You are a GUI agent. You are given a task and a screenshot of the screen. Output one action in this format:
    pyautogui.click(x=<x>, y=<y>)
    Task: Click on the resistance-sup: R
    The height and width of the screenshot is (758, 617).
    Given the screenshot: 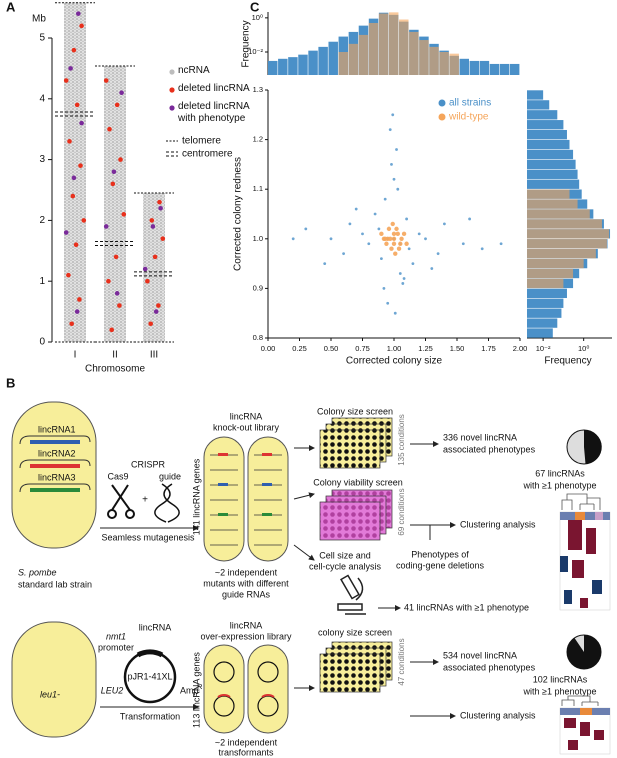 What is the action you would take?
    pyautogui.click(x=200, y=686)
    